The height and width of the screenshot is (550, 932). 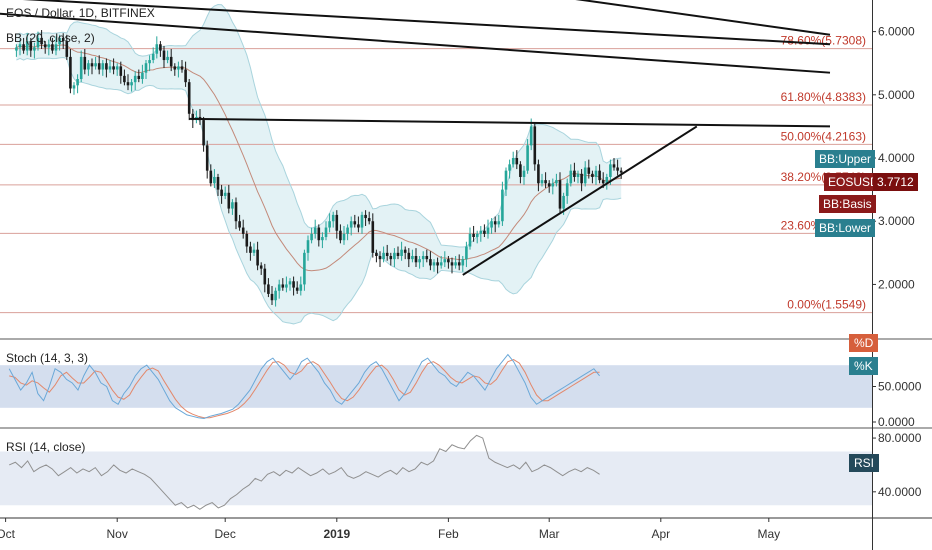 What do you see at coordinates (436, 472) in the screenshot?
I see `rsi-pane` at bounding box center [436, 472].